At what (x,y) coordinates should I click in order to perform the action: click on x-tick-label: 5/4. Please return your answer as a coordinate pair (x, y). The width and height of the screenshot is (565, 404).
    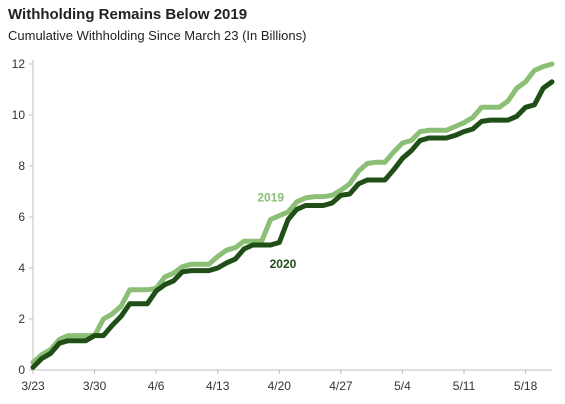
    Looking at the image, I should click on (402, 386).